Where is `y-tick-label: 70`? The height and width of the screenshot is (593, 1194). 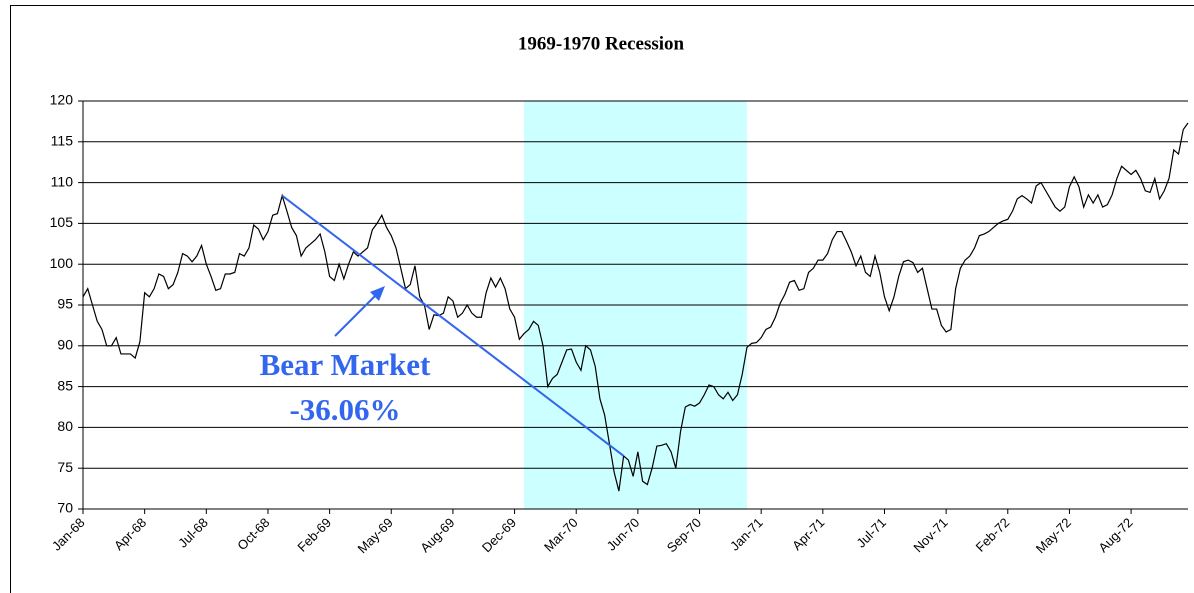
y-tick-label: 70 is located at coordinates (65, 508).